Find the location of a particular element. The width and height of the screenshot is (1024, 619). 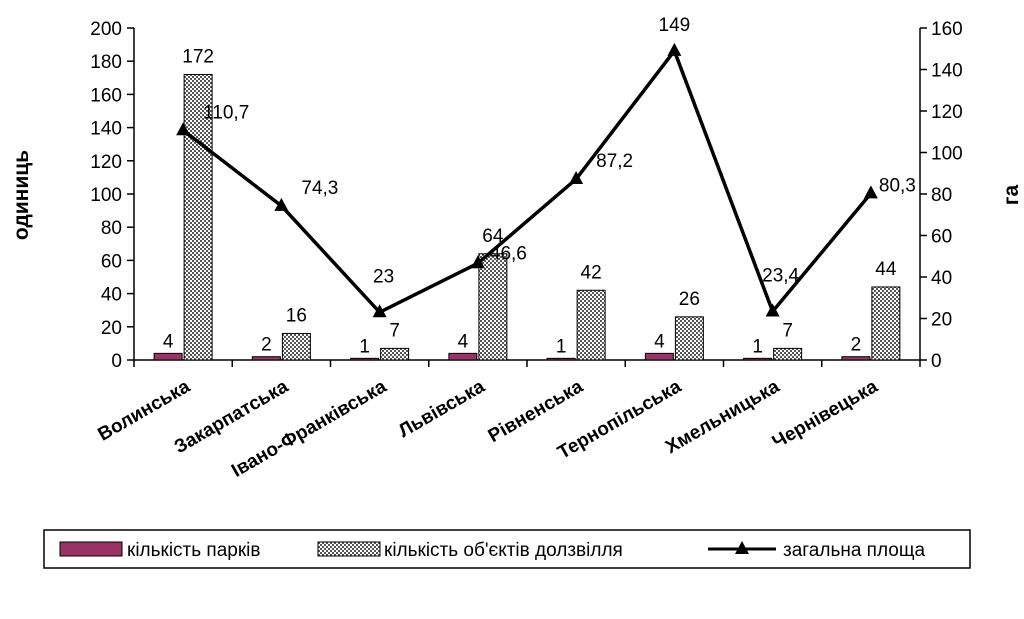

data-label-area: 87,2 is located at coordinates (614, 161).